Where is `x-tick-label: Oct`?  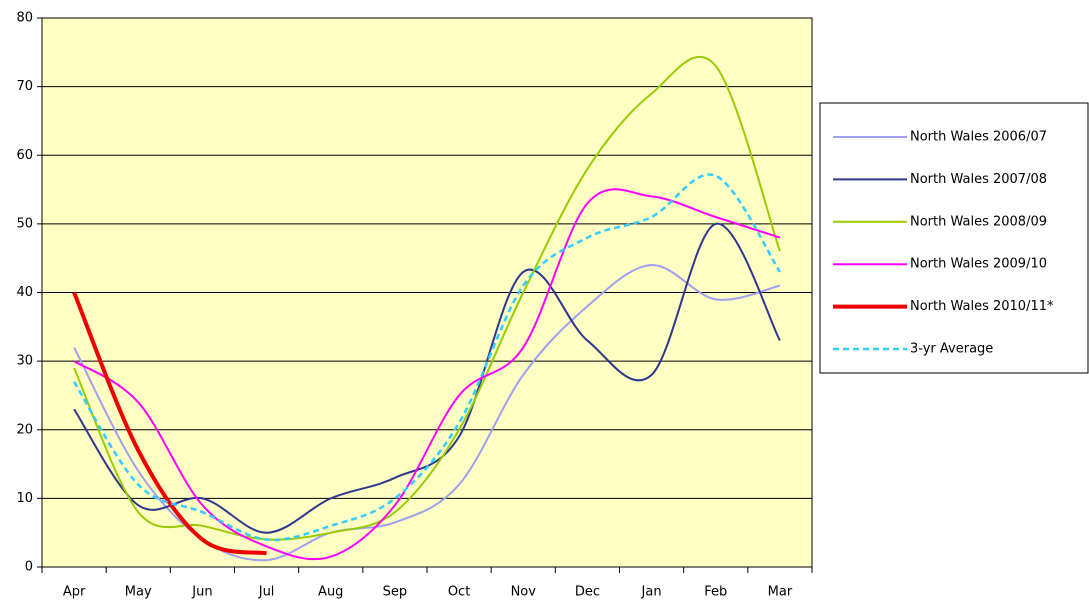 x-tick-label: Oct is located at coordinates (459, 592).